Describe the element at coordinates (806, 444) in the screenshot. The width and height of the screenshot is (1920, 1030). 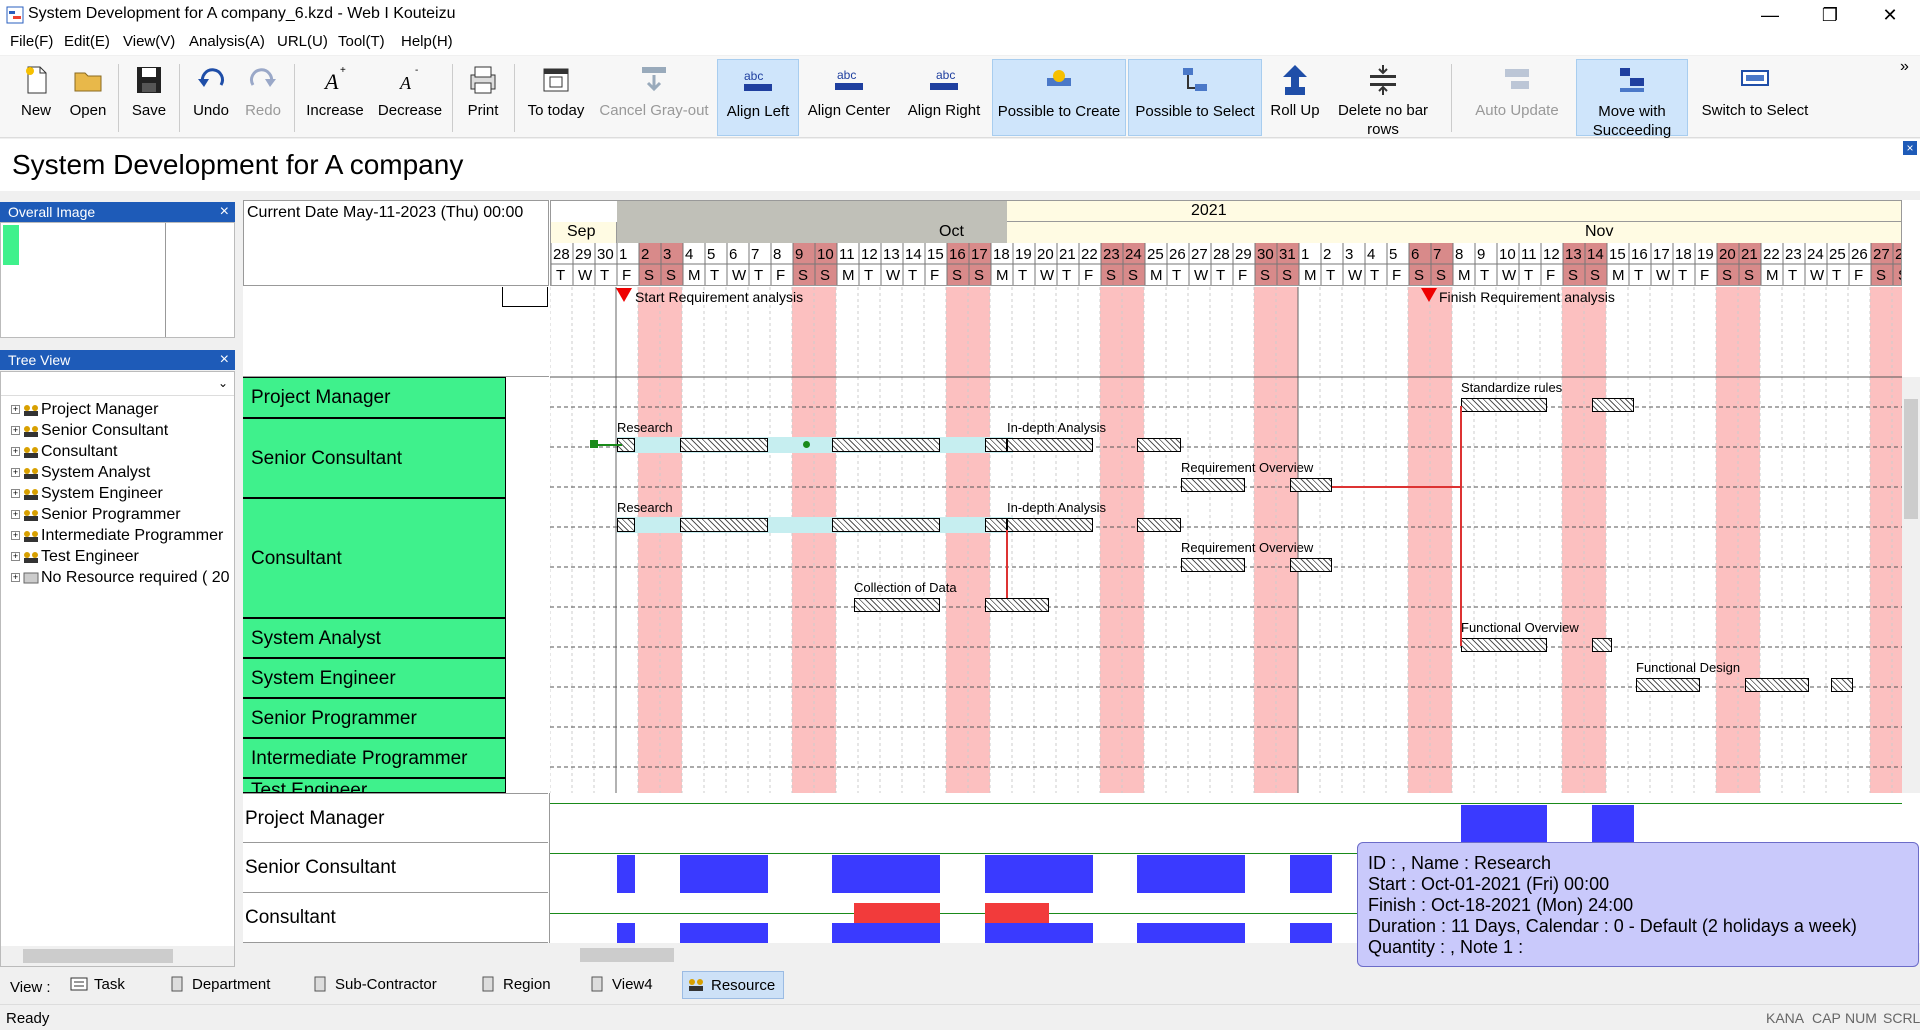
I see `drag-handle-mid` at that location.